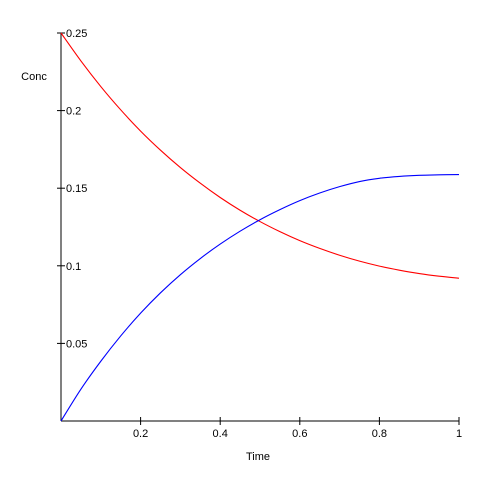 The width and height of the screenshot is (500, 500). What do you see at coordinates (76, 189) in the screenshot?
I see `y-tick-label: 0.15` at bounding box center [76, 189].